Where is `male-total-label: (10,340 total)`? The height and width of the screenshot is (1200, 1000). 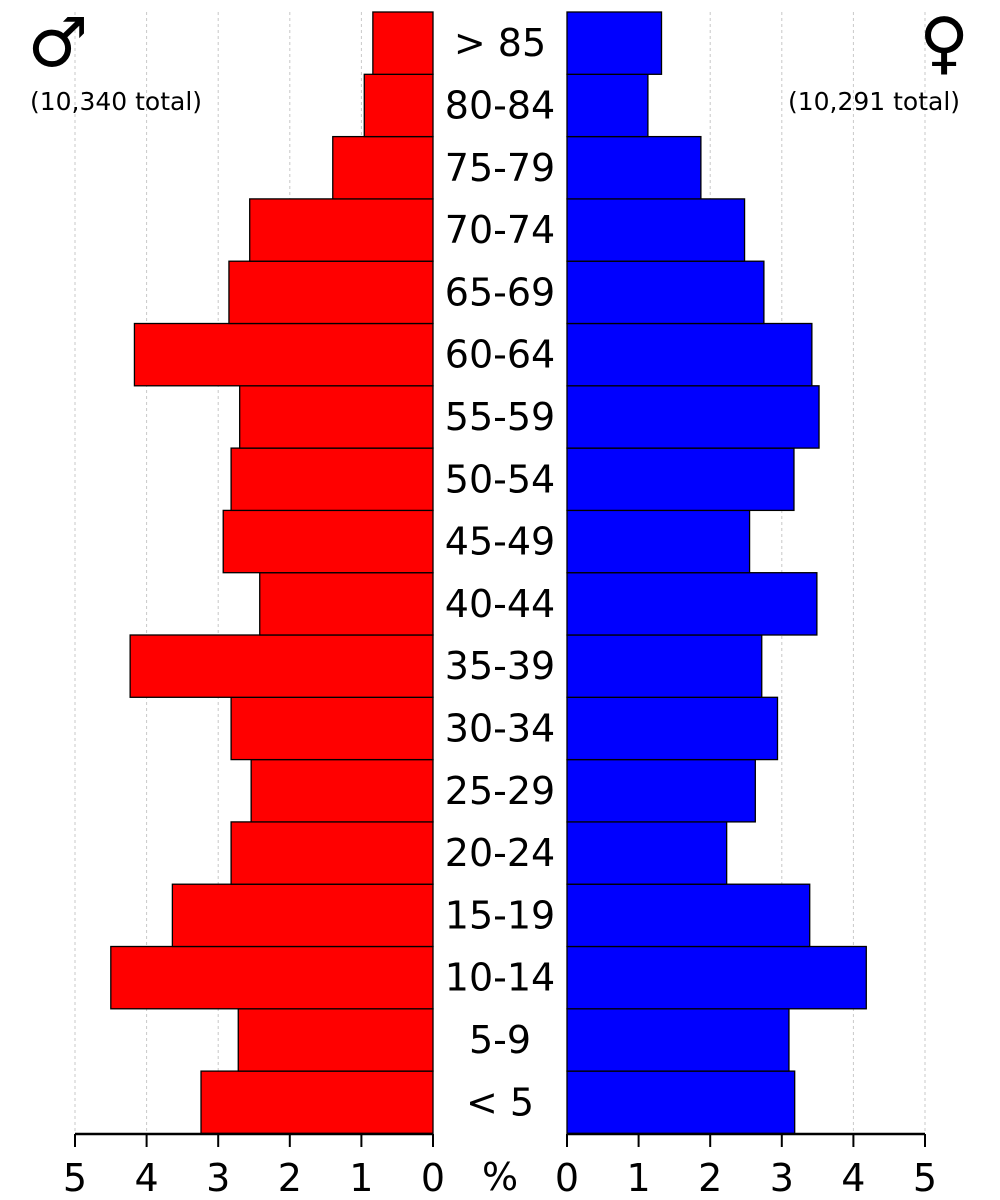
male-total-label: (10,340 total) is located at coordinates (116, 101).